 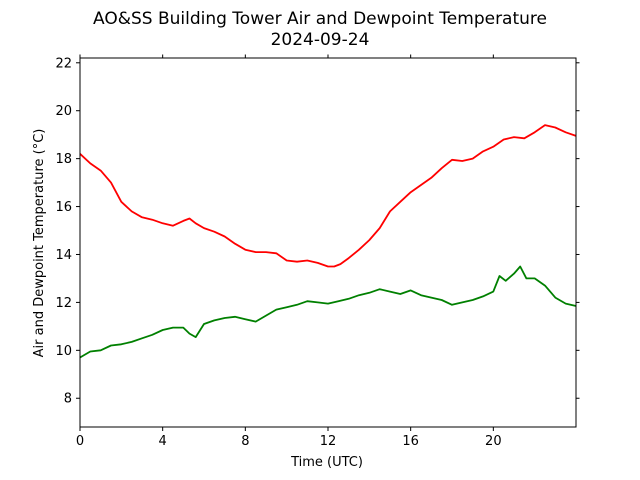 What do you see at coordinates (63, 63) in the screenshot?
I see `y-tick-label: 22` at bounding box center [63, 63].